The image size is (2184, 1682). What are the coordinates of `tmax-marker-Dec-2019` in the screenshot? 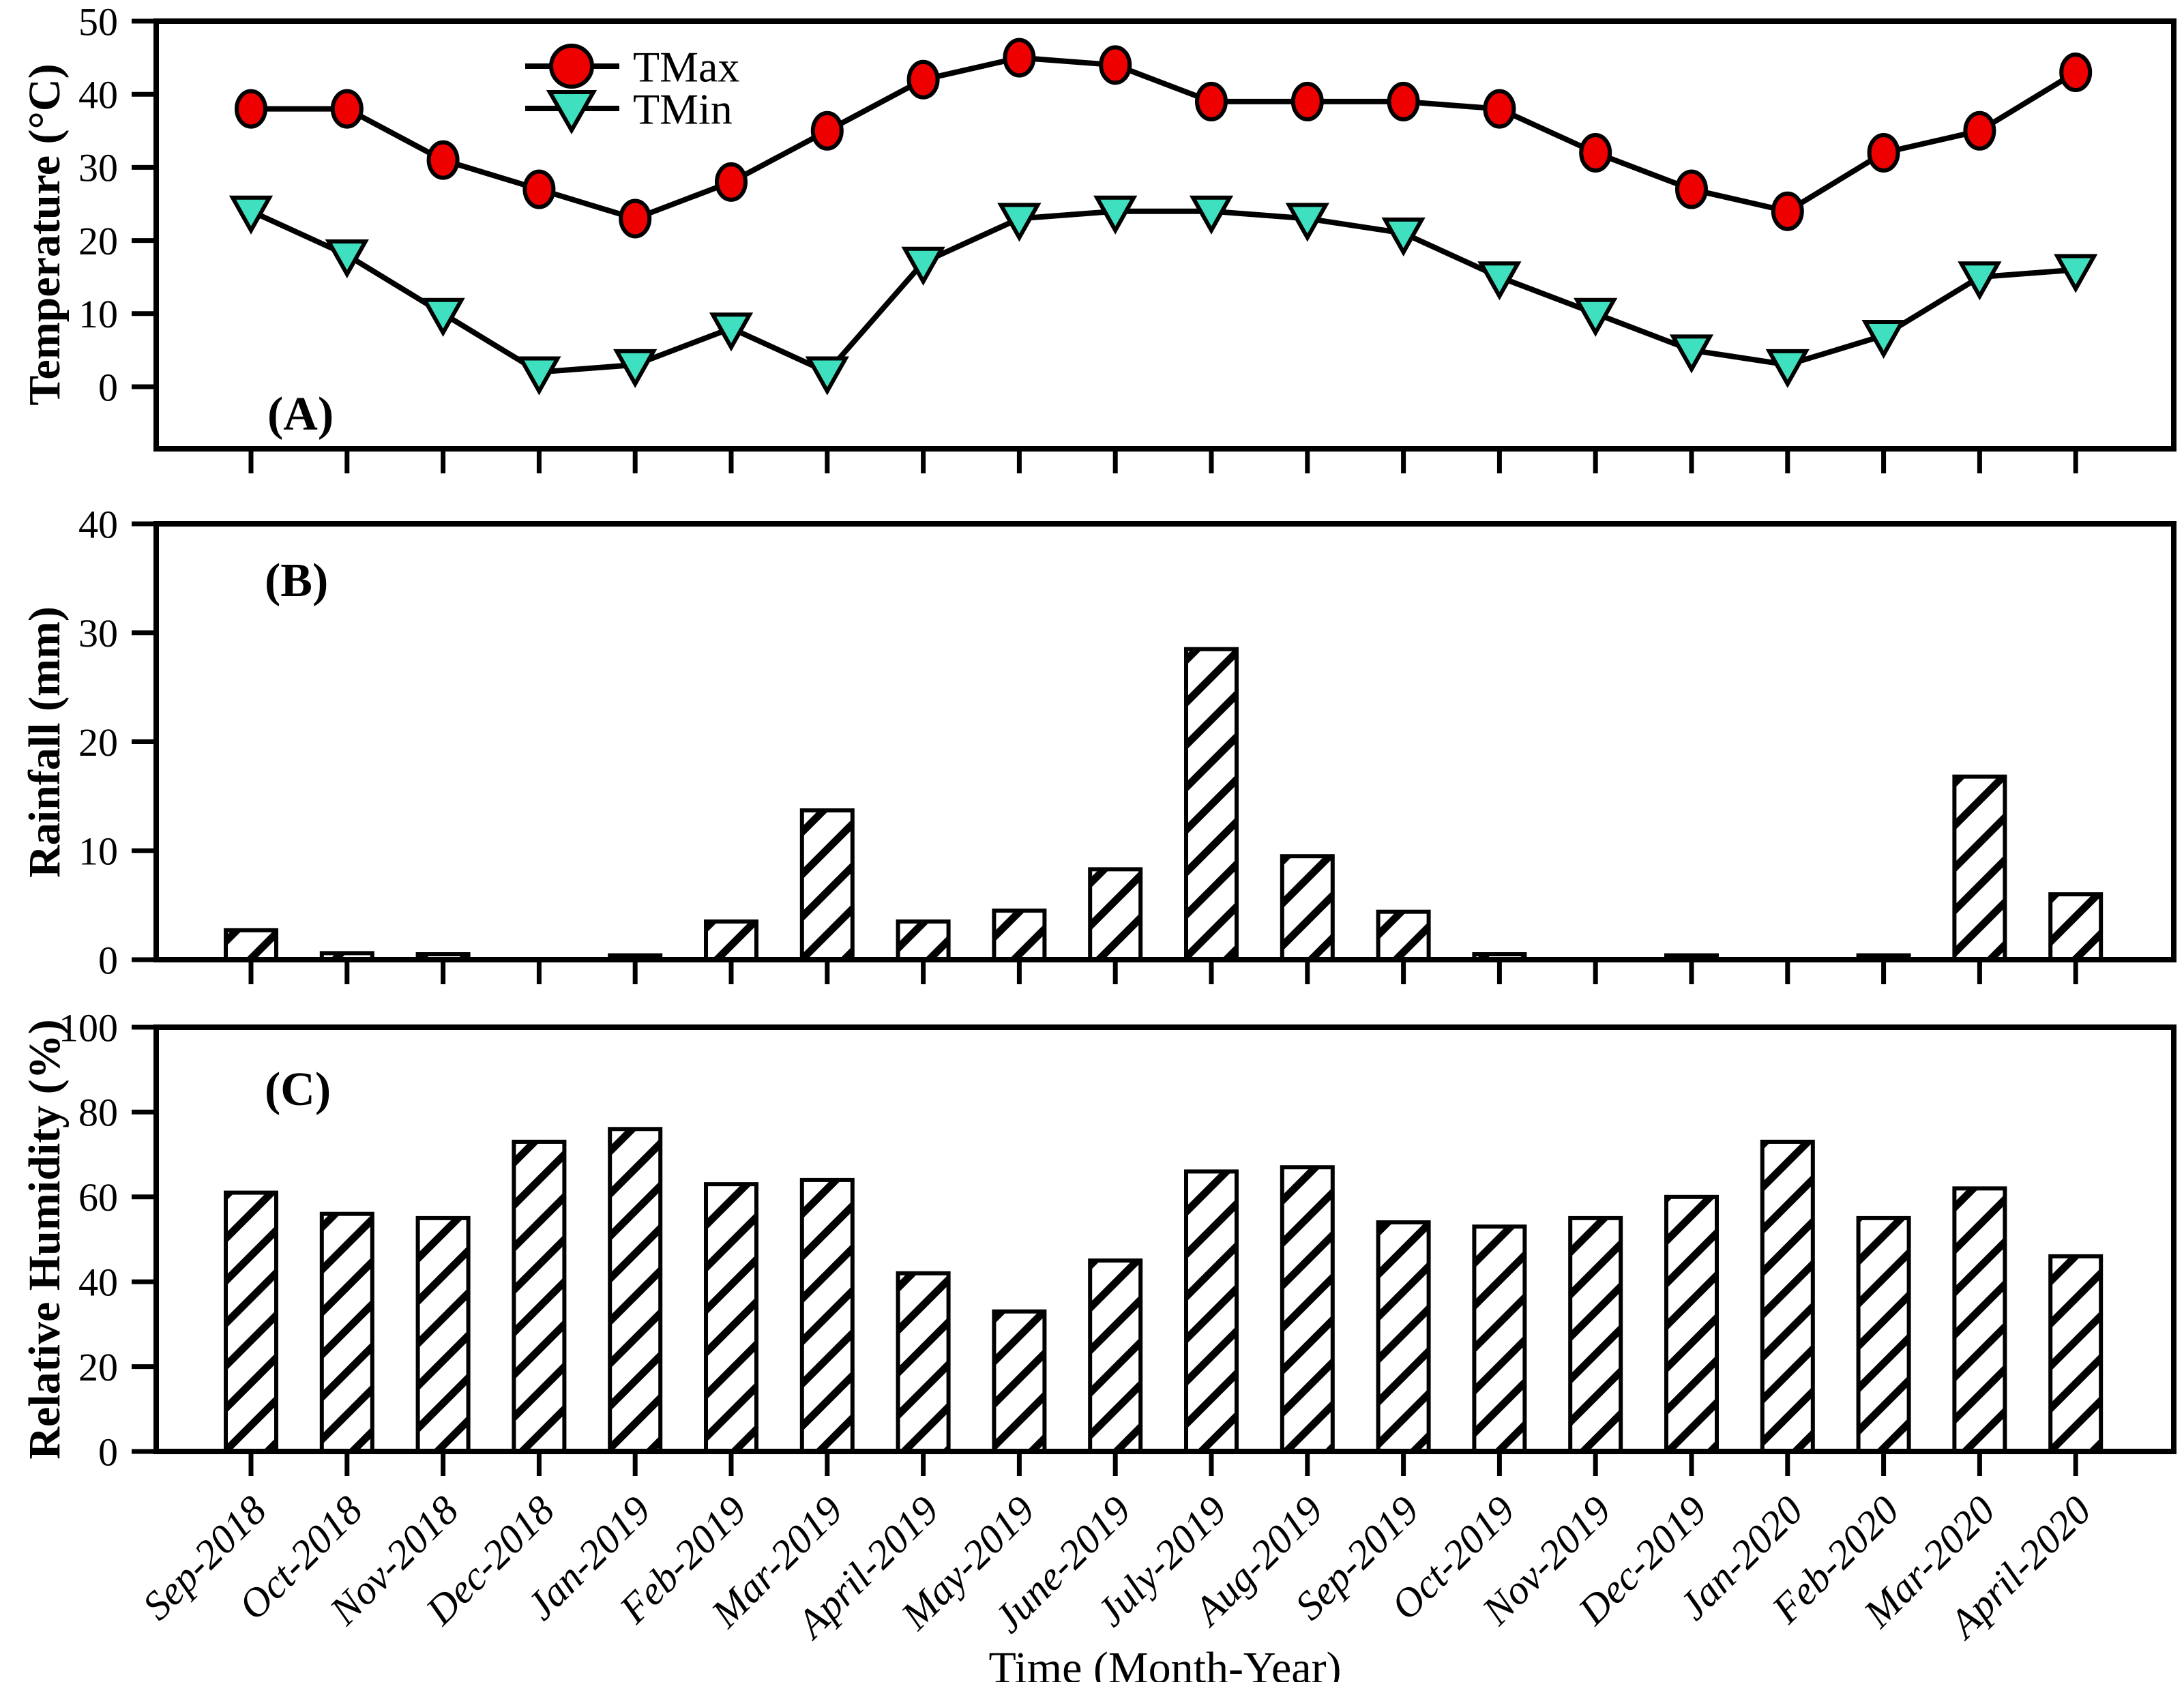 It's located at (1691, 189).